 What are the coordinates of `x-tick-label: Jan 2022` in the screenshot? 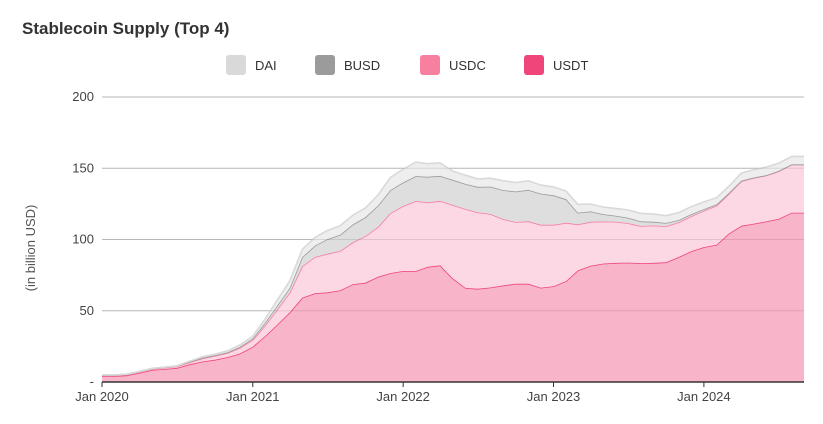 It's located at (403, 396).